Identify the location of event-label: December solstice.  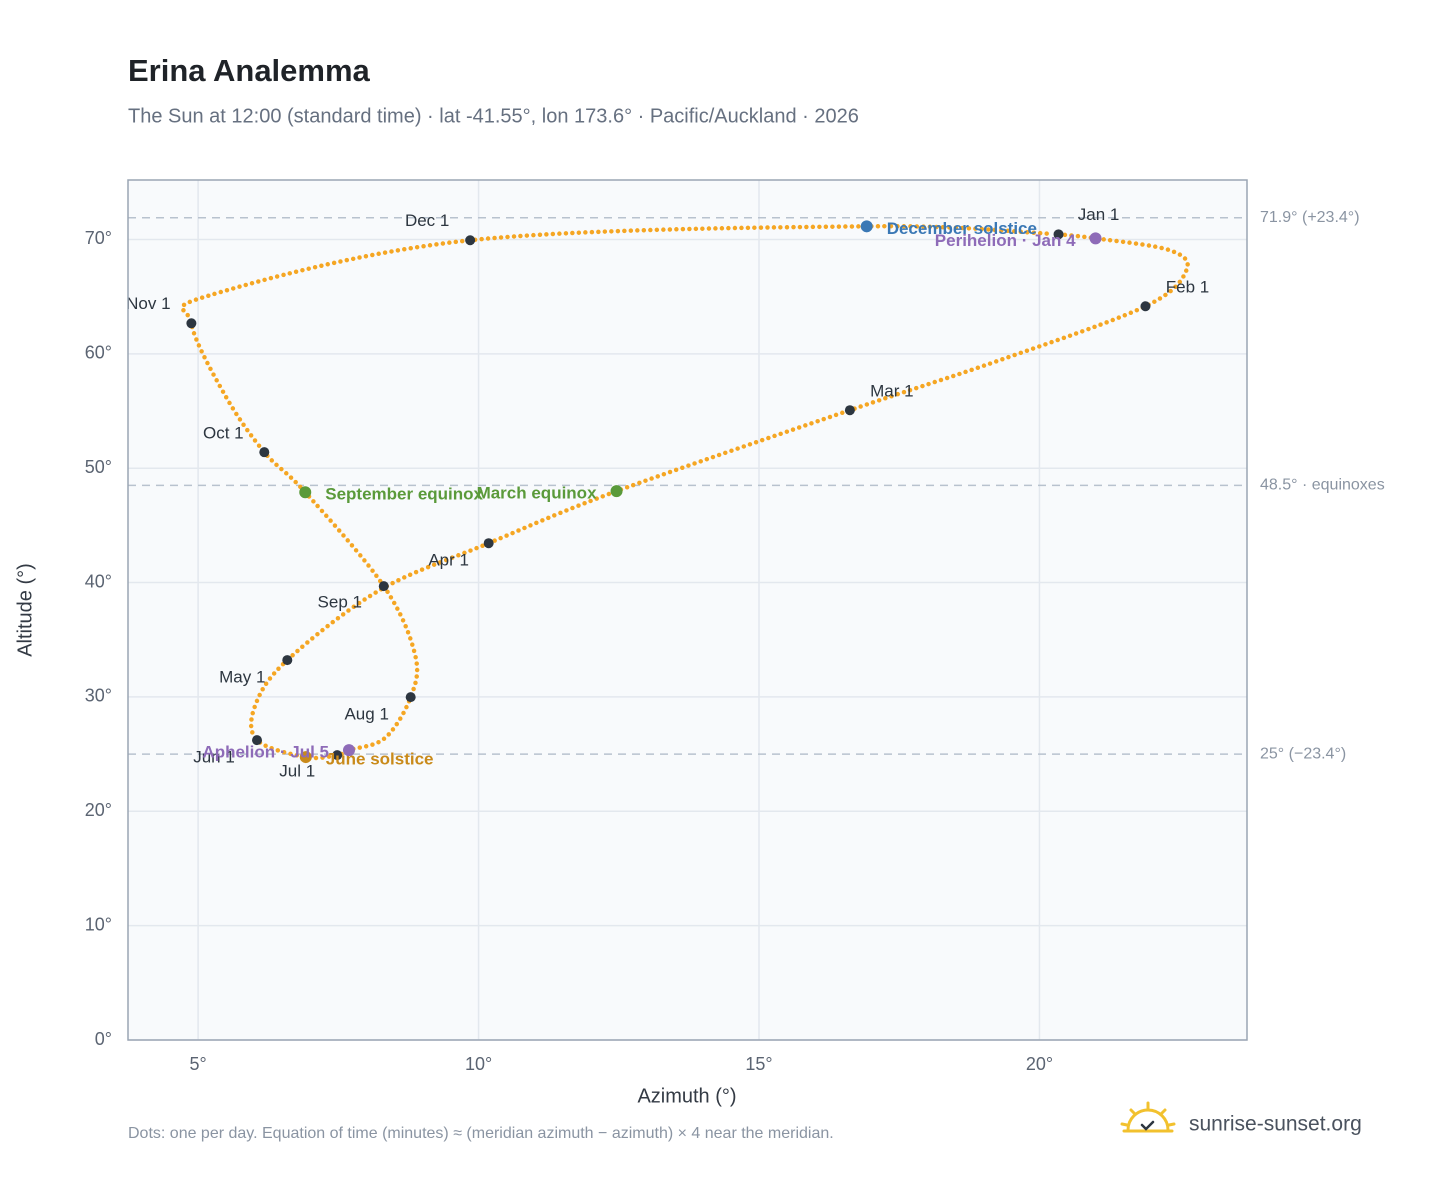
(962, 228).